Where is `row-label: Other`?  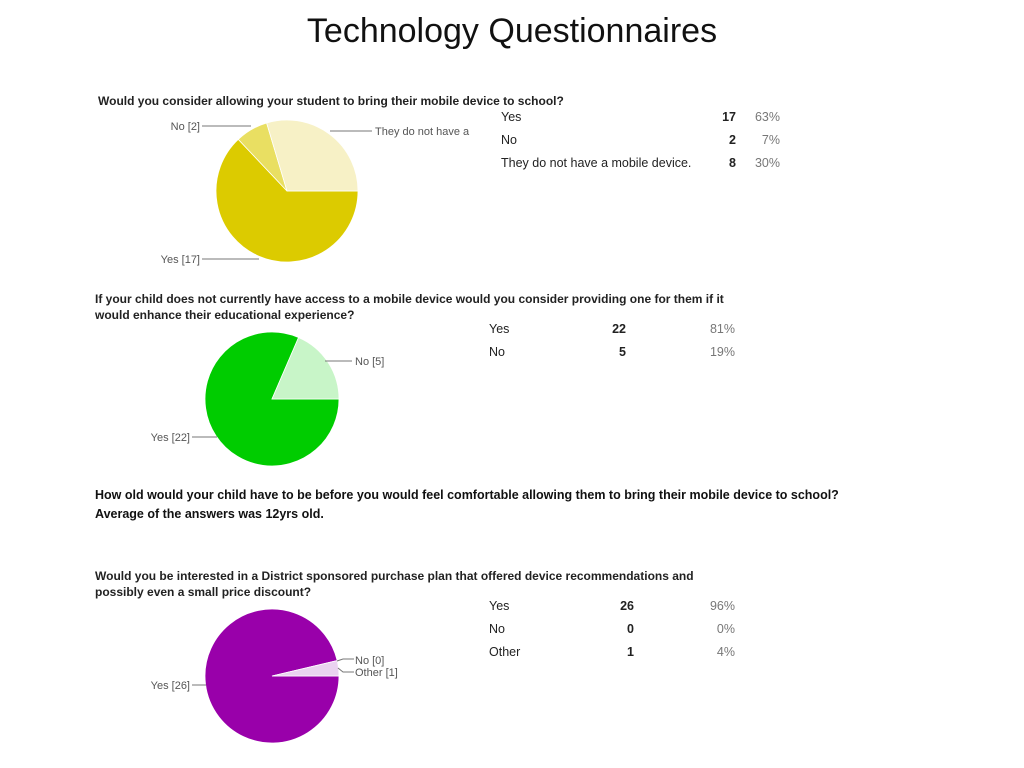
row-label: Other is located at coordinates (505, 651).